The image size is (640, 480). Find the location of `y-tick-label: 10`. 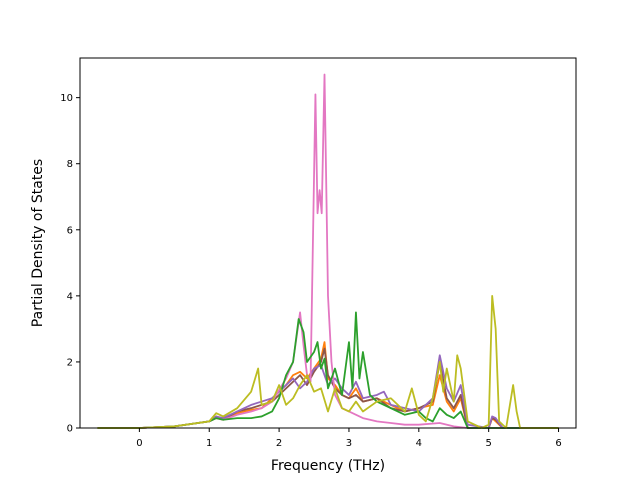

y-tick-label: 10 is located at coordinates (66, 98).